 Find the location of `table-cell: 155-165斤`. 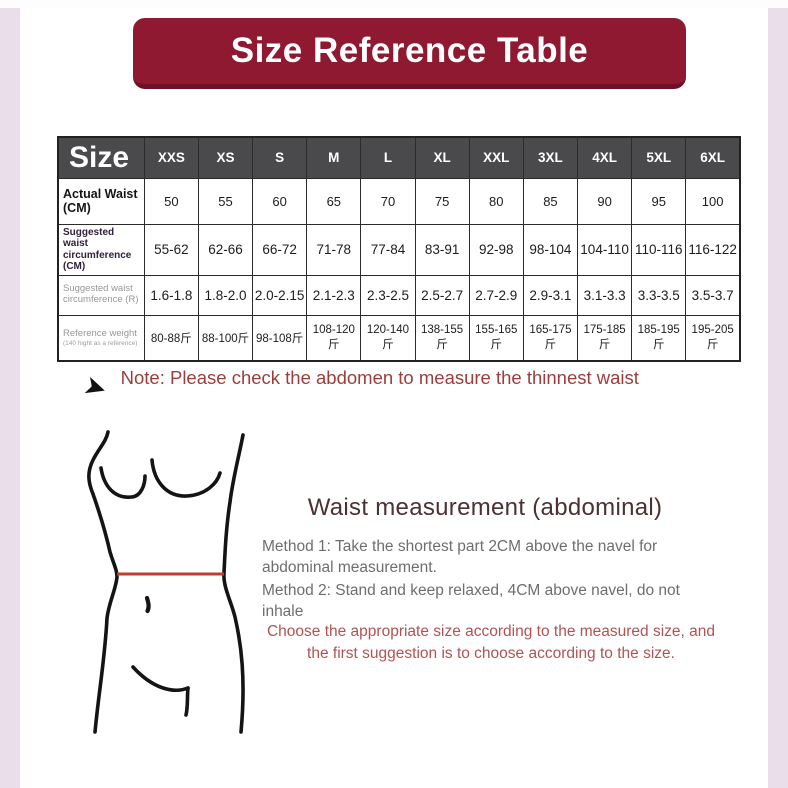

table-cell: 155-165斤 is located at coordinates (496, 338).